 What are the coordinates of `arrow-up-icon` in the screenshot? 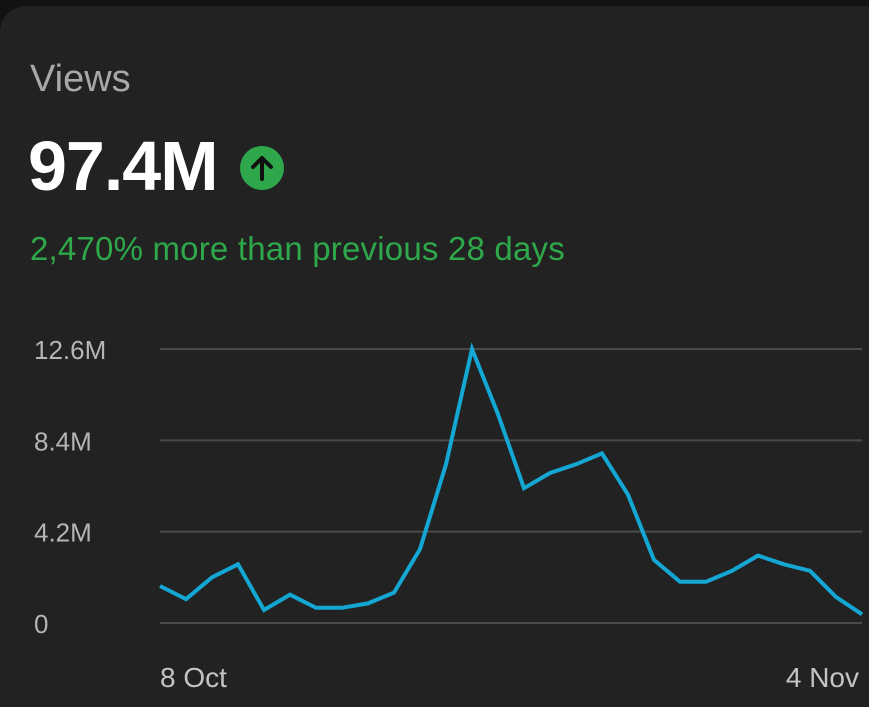 It's located at (261, 168).